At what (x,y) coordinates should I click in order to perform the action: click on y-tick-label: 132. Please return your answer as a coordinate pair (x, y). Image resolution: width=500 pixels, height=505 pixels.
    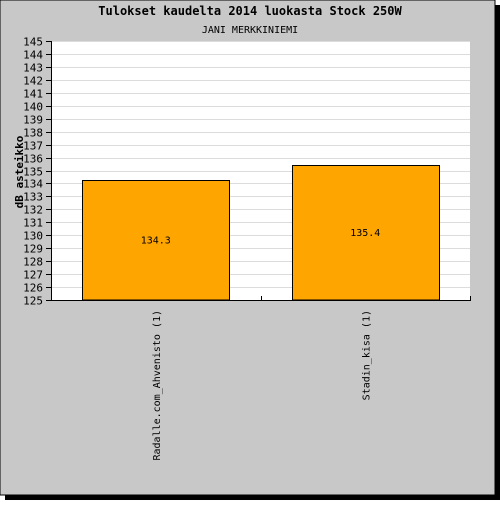
    Looking at the image, I should click on (33, 210).